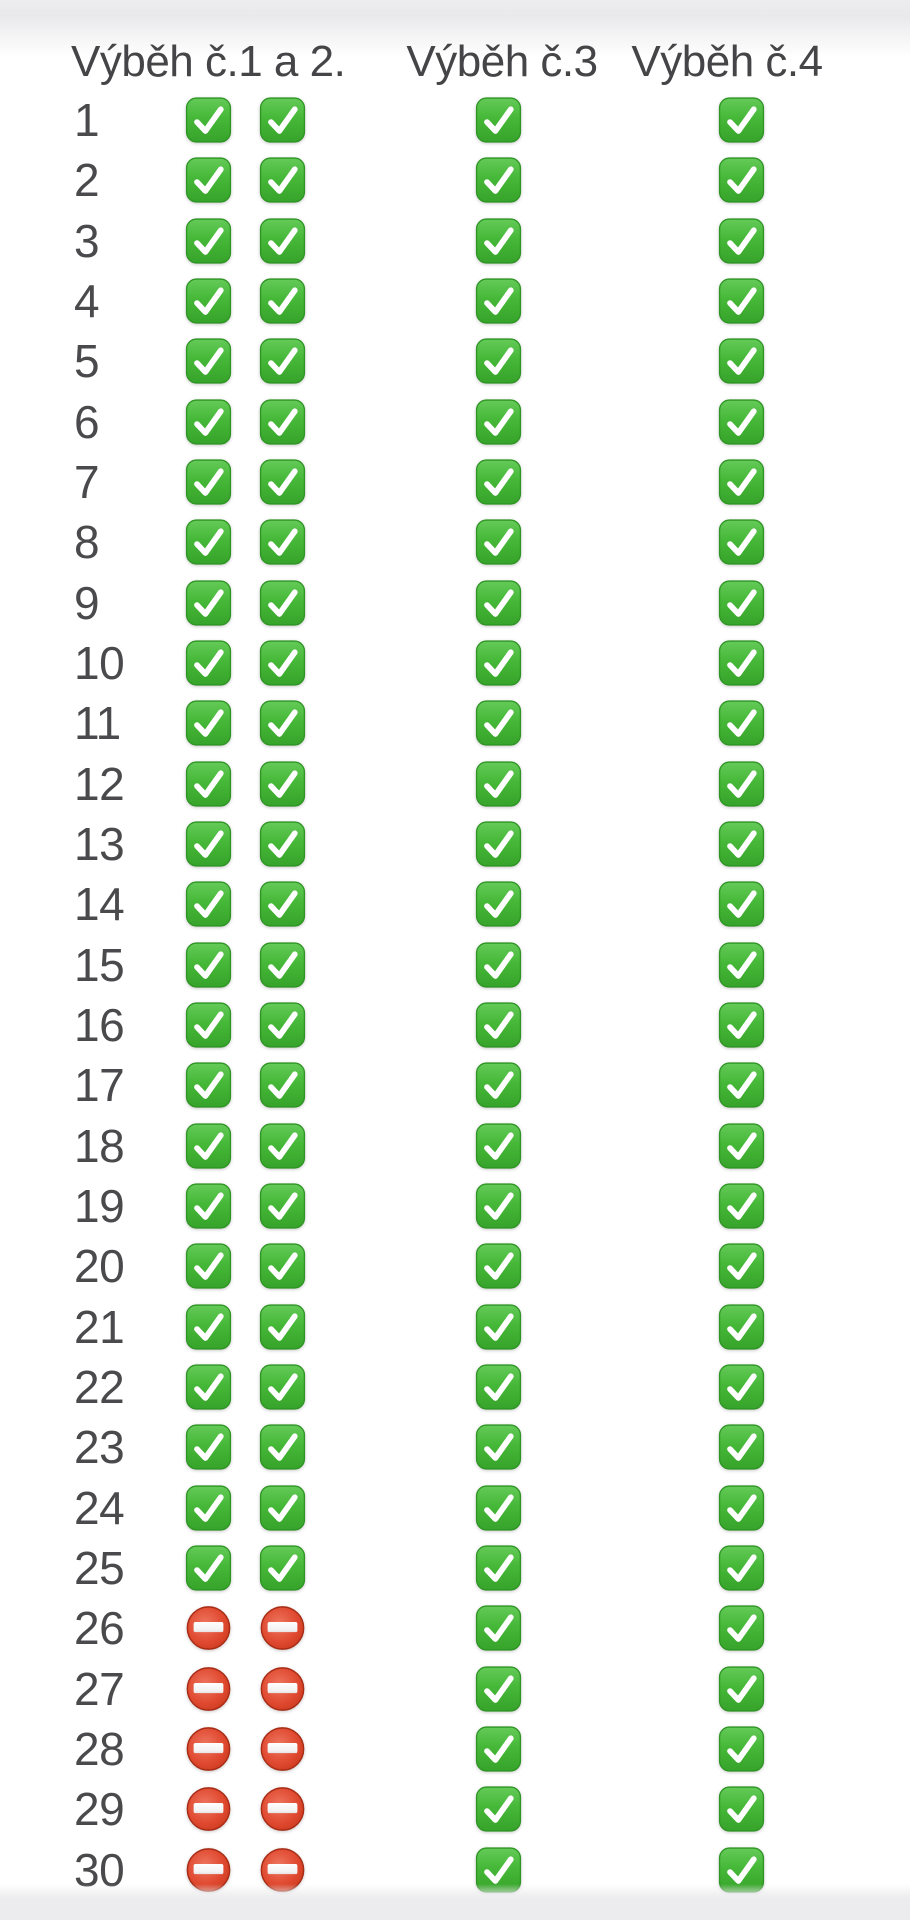 The image size is (910, 1920). What do you see at coordinates (455, 663) in the screenshot?
I see `table-row: 10` at bounding box center [455, 663].